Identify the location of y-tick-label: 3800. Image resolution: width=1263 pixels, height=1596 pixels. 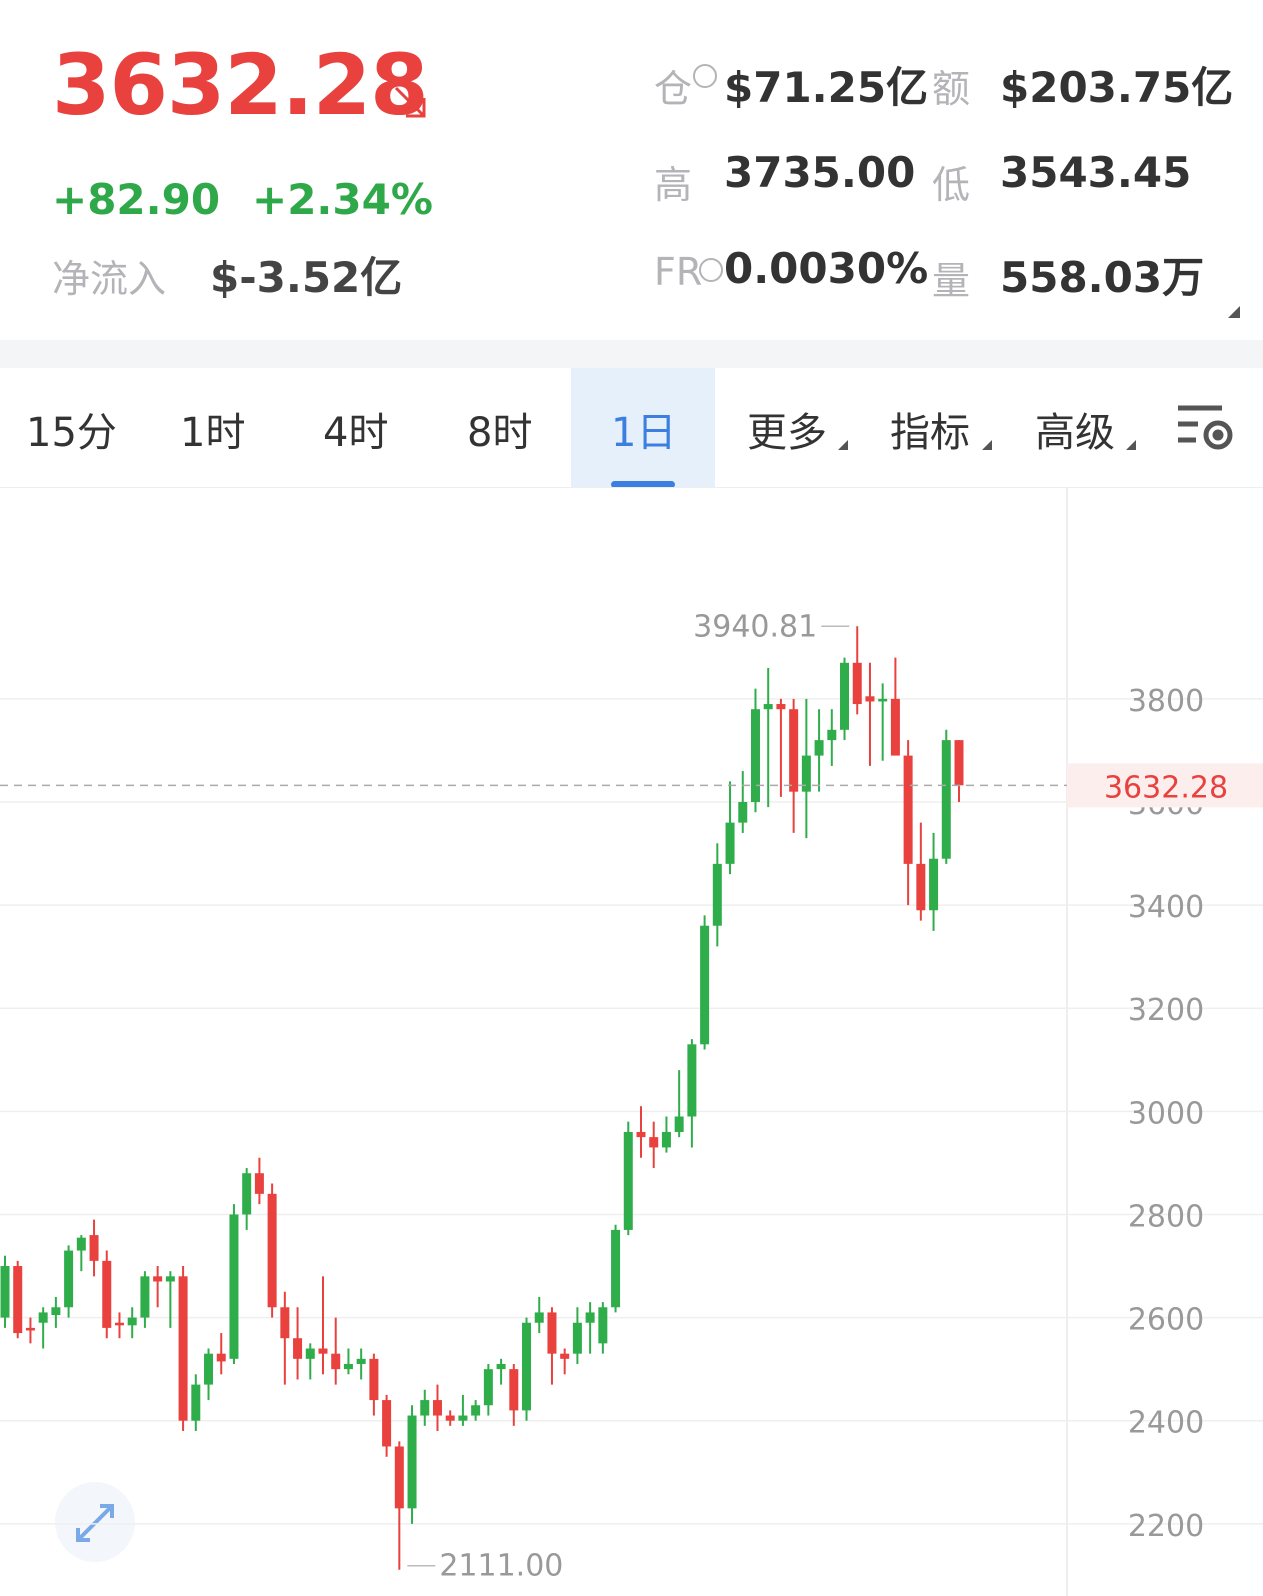
(1166, 701).